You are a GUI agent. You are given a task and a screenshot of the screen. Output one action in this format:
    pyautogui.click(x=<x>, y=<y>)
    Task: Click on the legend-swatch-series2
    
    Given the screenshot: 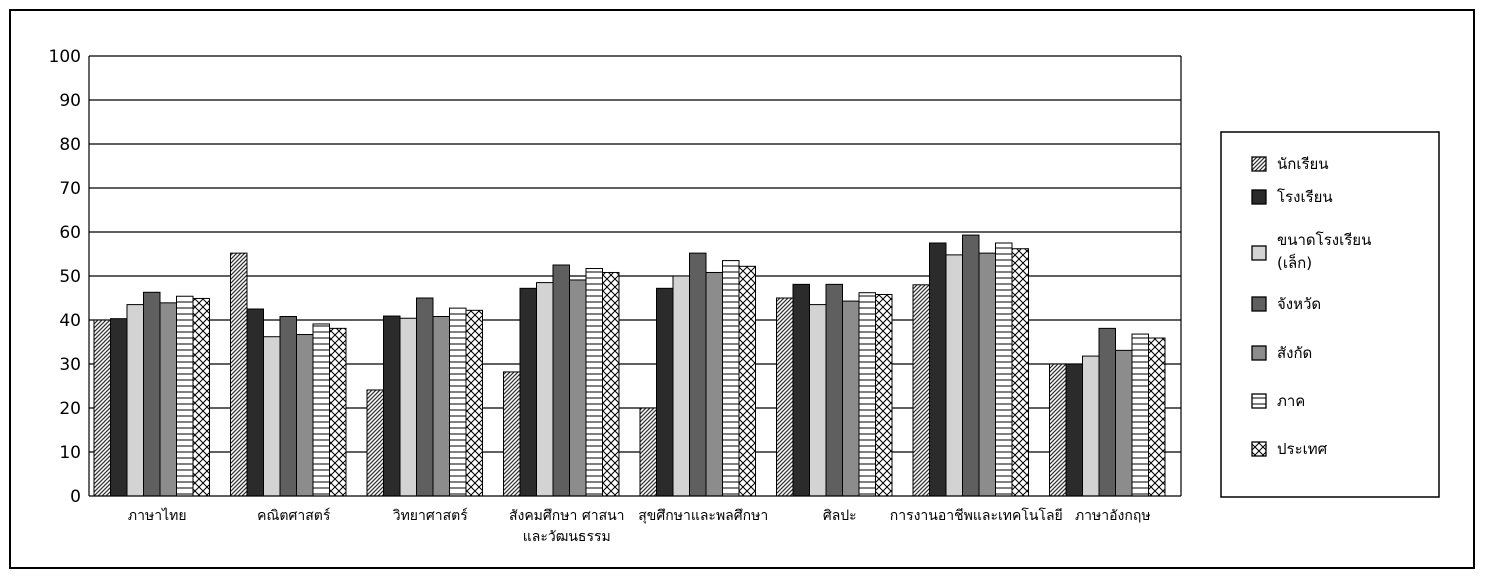 What is the action you would take?
    pyautogui.click(x=1259, y=253)
    